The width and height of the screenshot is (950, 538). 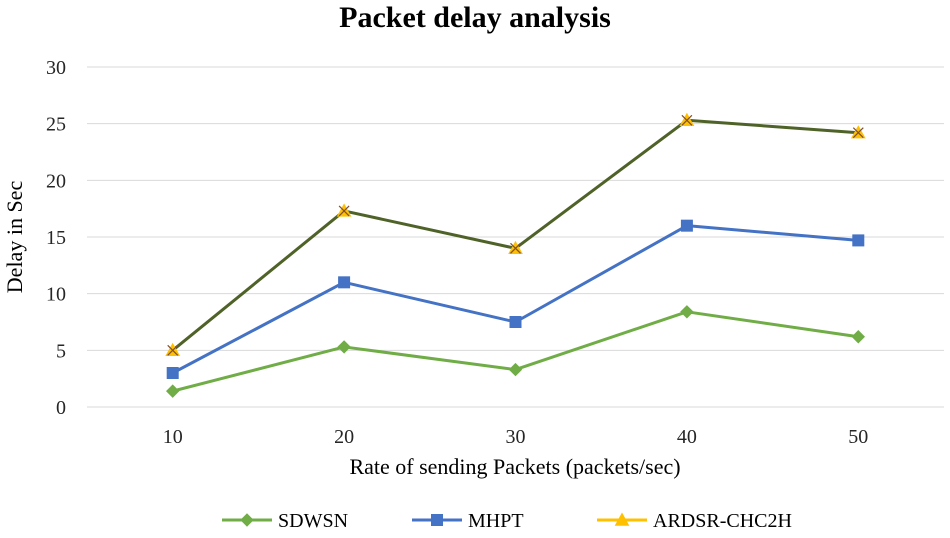 What do you see at coordinates (496, 521) in the screenshot?
I see `legend-label: MHPT` at bounding box center [496, 521].